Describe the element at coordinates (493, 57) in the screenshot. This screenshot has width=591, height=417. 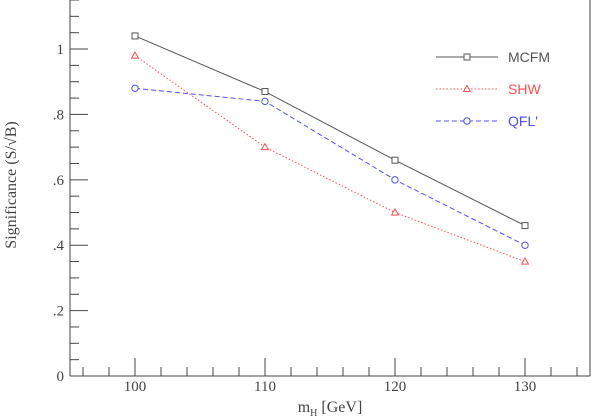
I see `legend-entry: MCFM` at that location.